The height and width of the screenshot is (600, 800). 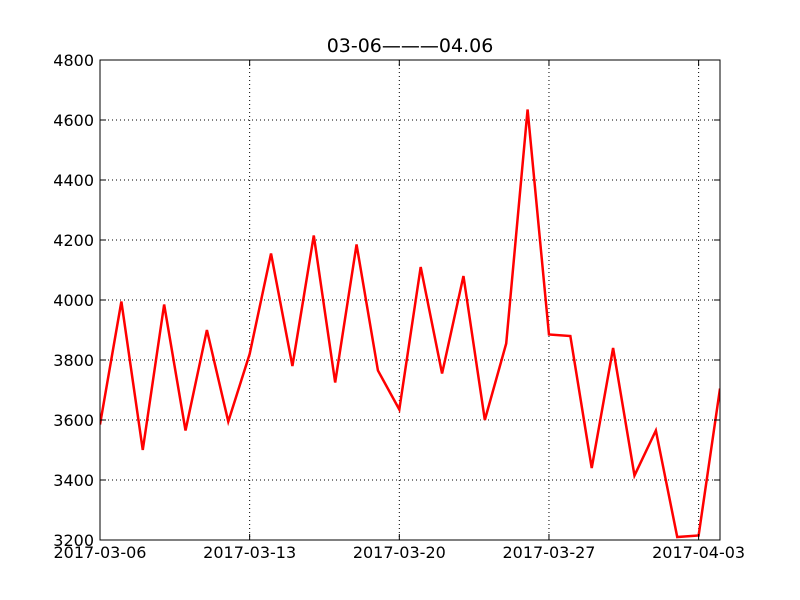 I want to click on y-tick-label: 3200, so click(x=73, y=540).